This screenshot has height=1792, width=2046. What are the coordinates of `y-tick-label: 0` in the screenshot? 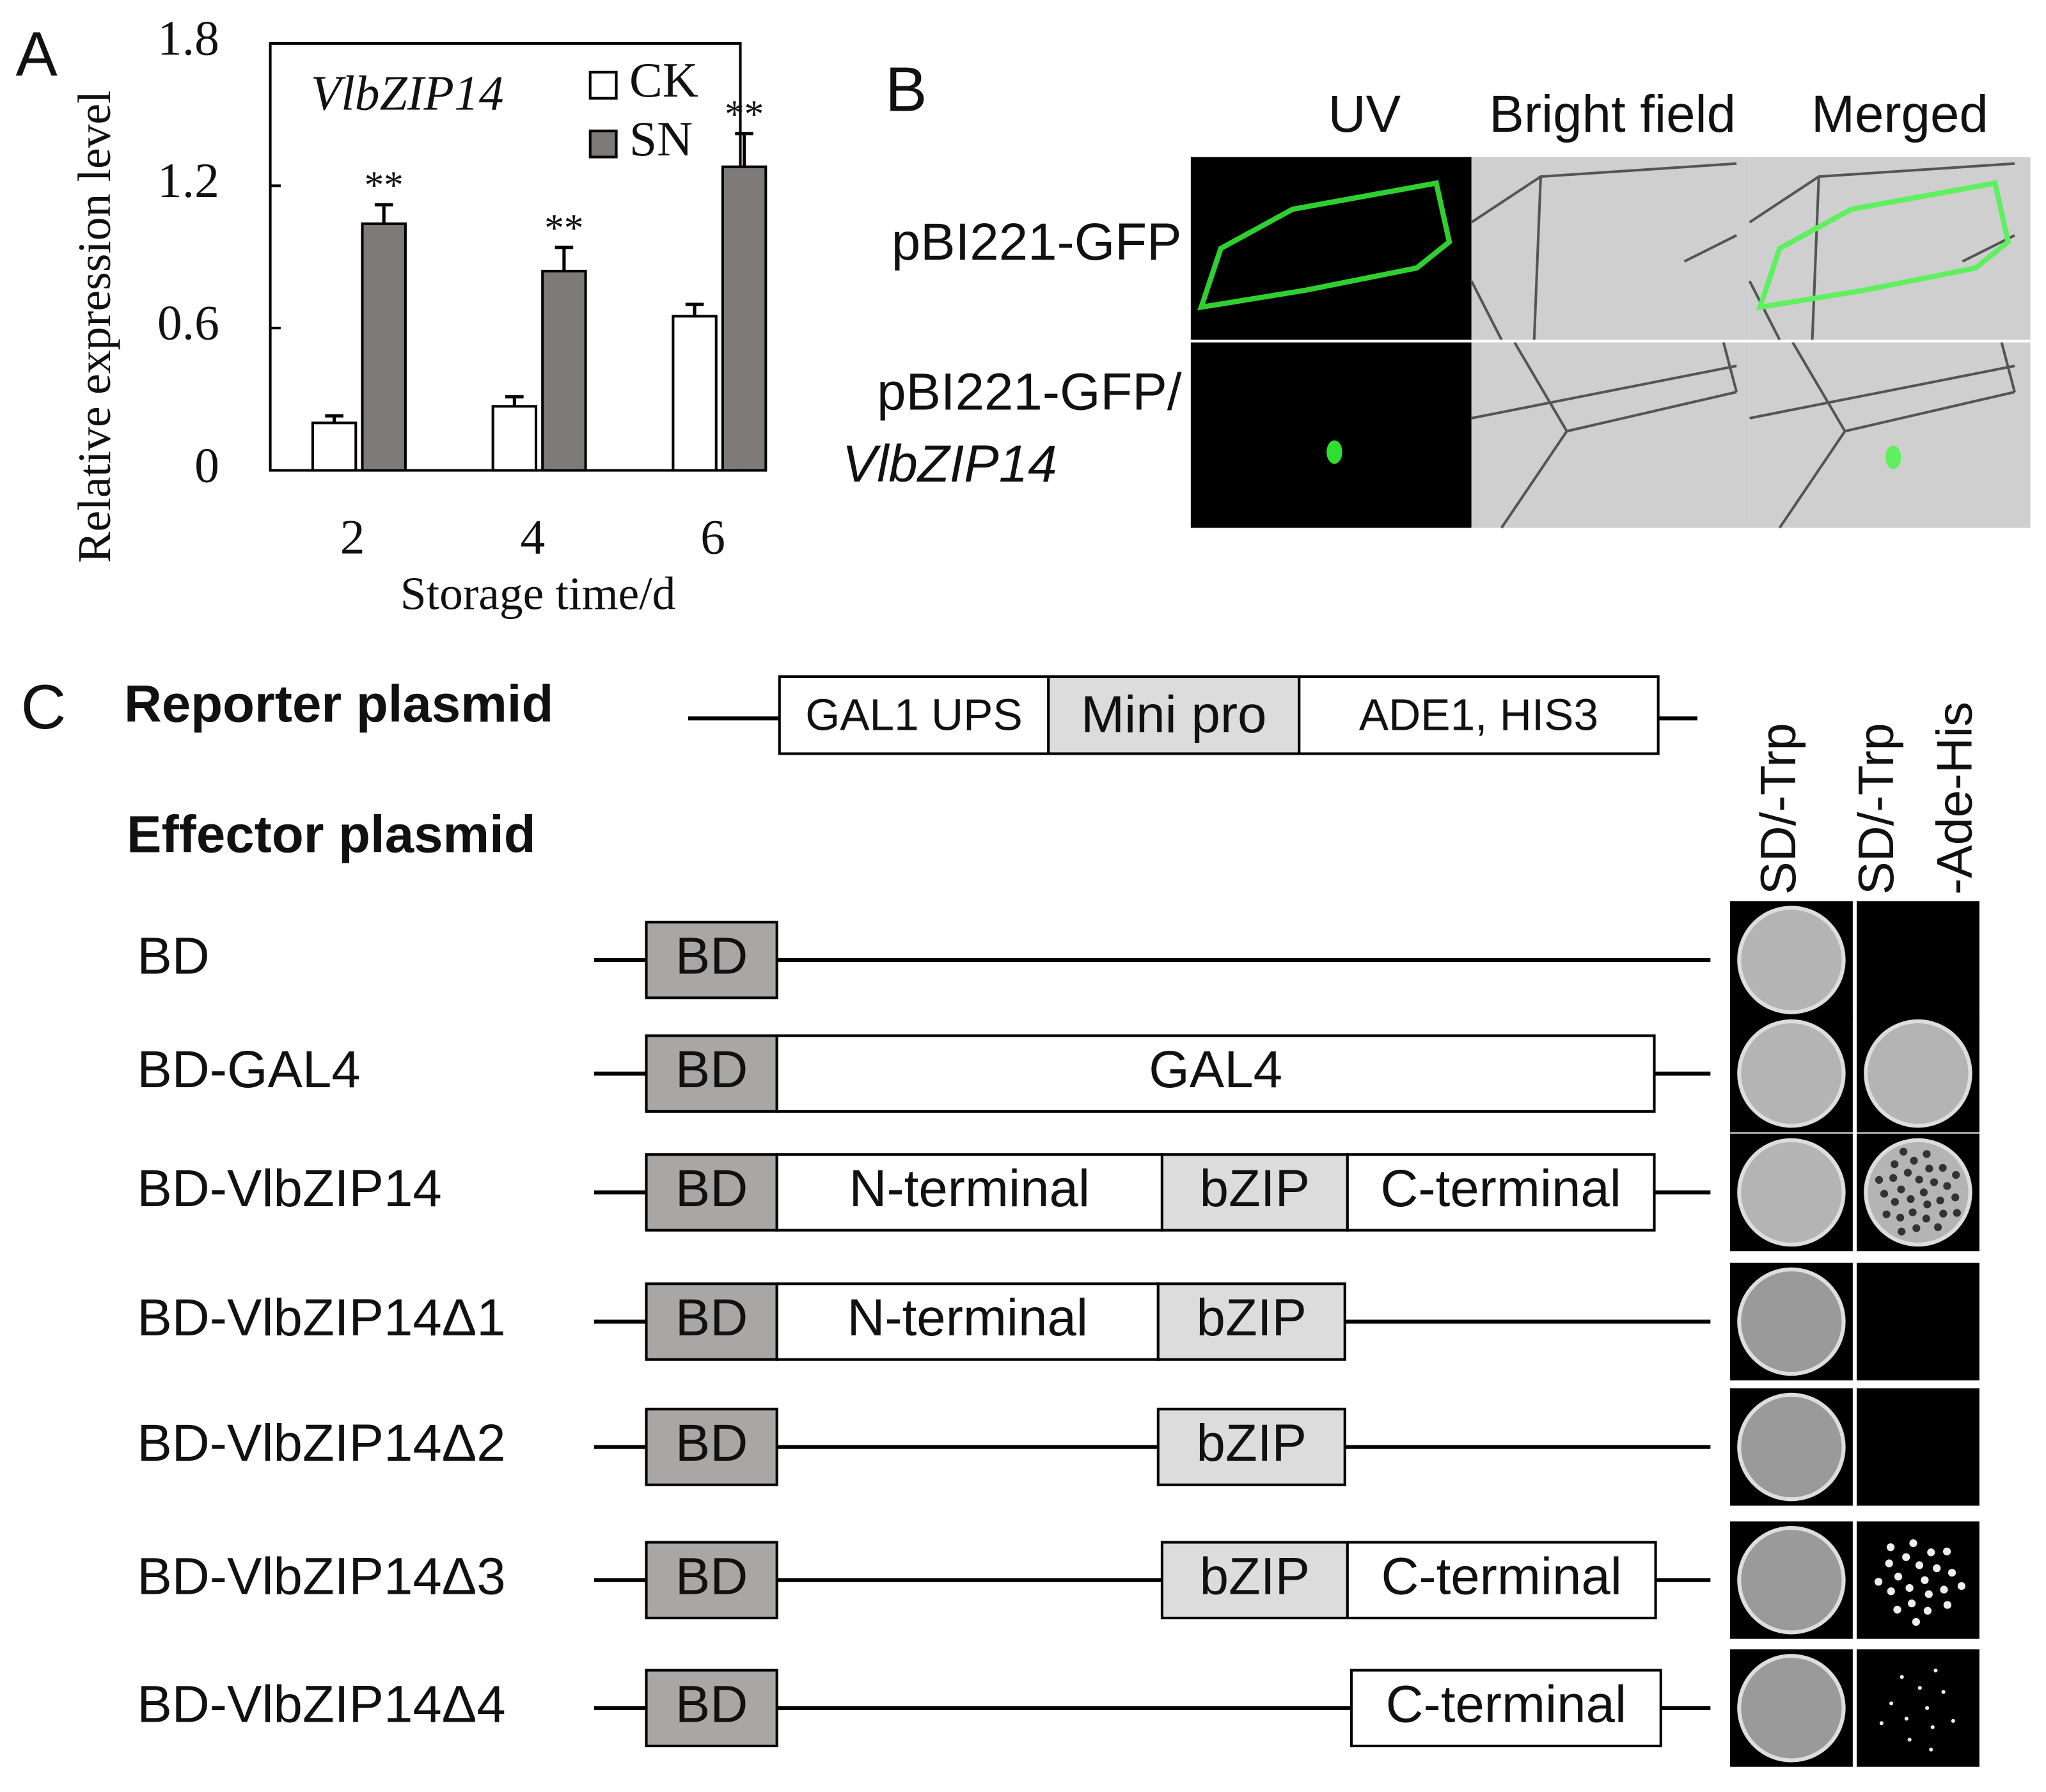 It's located at (206, 464).